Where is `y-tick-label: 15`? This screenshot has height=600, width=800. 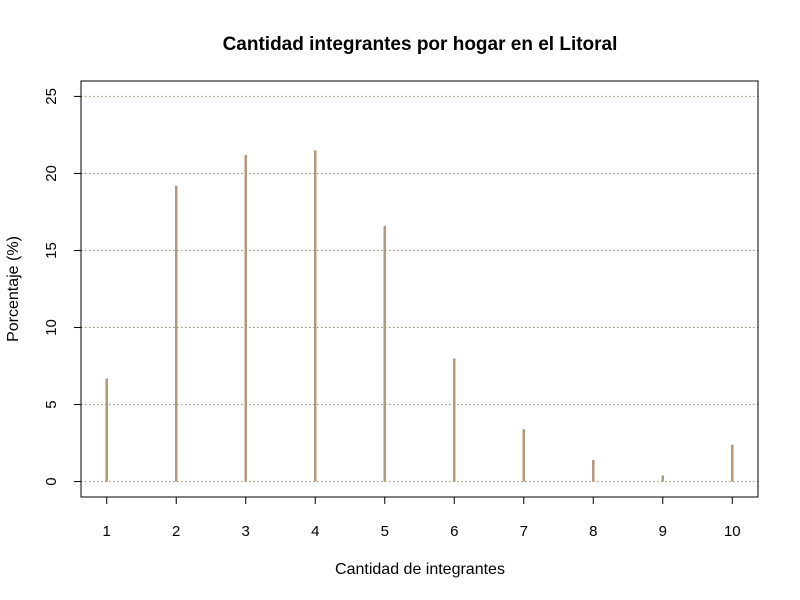 y-tick-label: 15 is located at coordinates (51, 250).